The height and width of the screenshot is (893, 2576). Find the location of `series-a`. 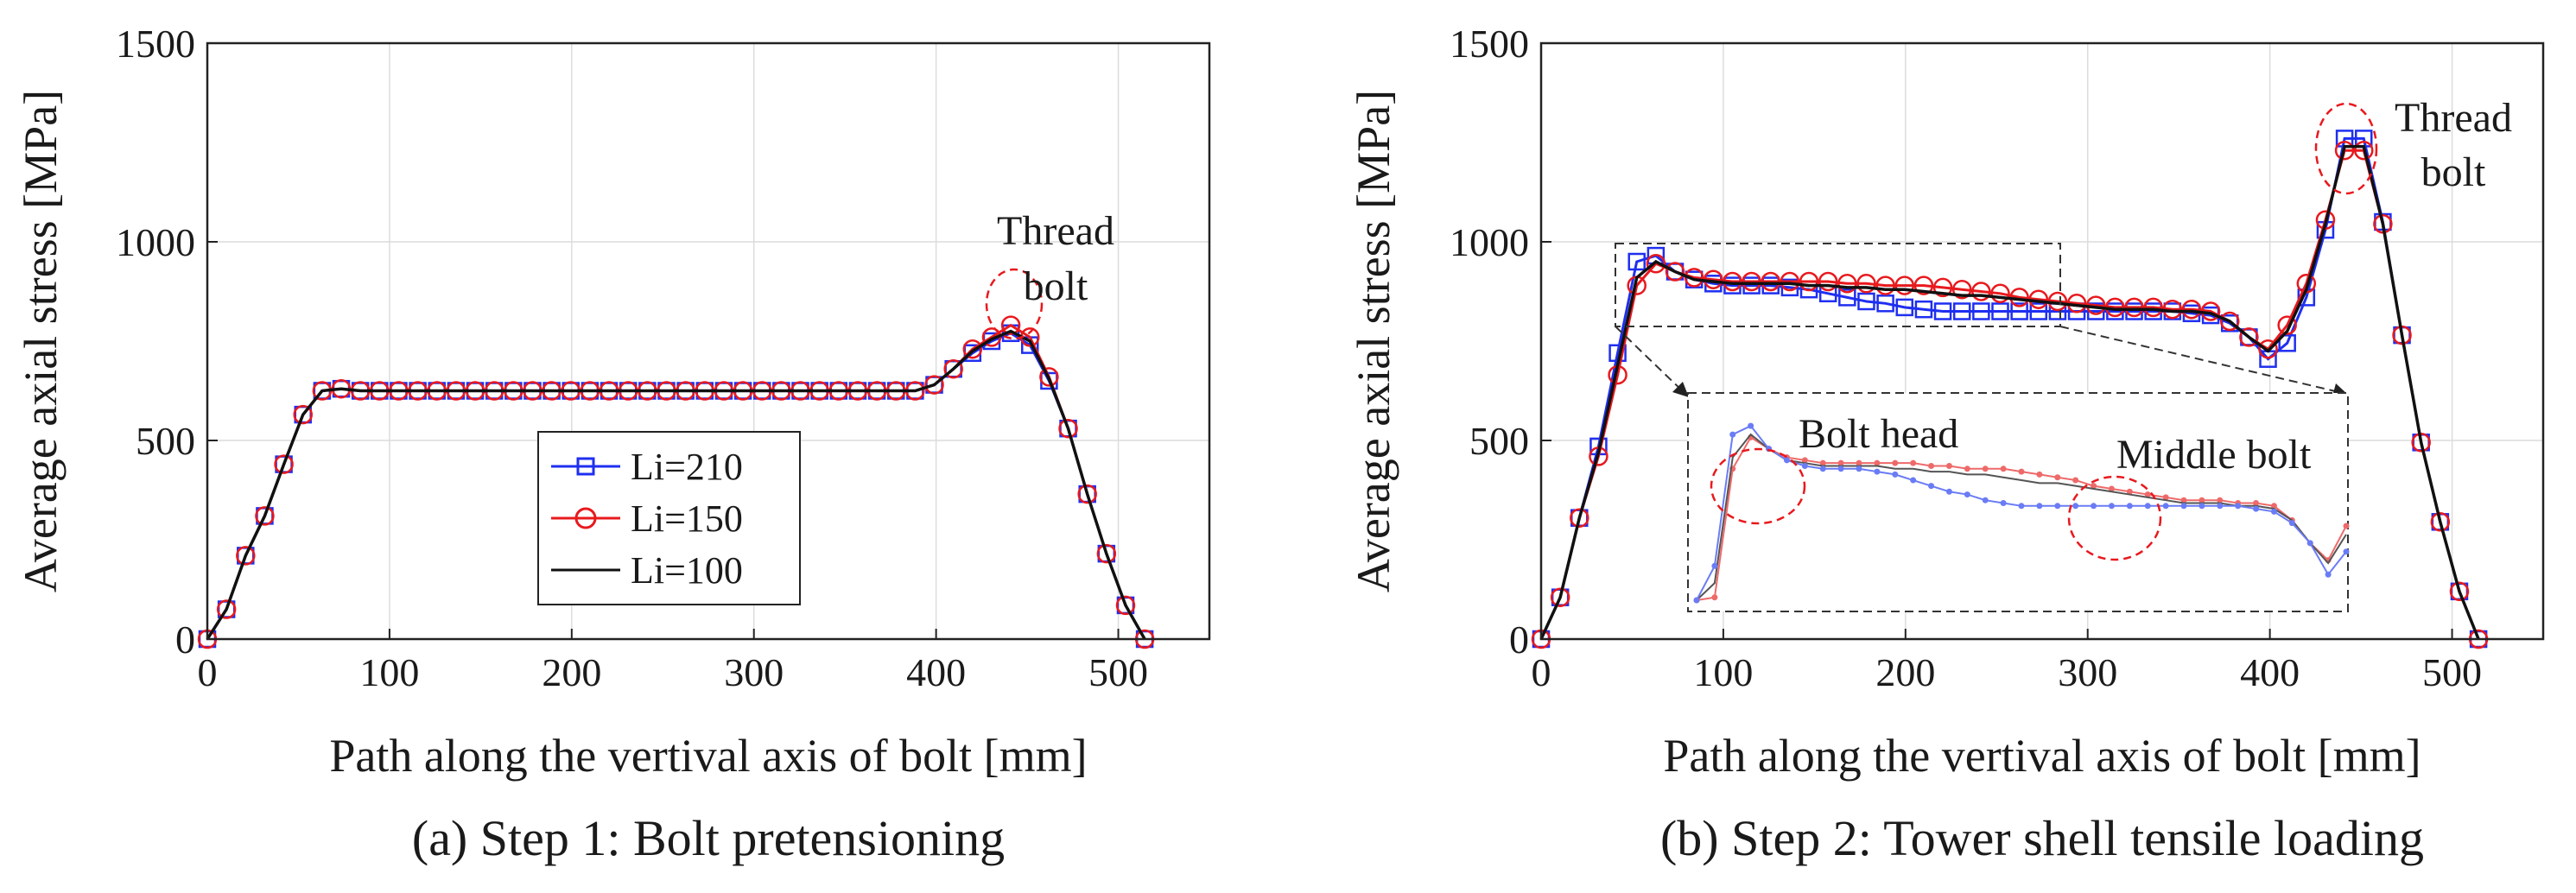

series-a is located at coordinates (676, 482).